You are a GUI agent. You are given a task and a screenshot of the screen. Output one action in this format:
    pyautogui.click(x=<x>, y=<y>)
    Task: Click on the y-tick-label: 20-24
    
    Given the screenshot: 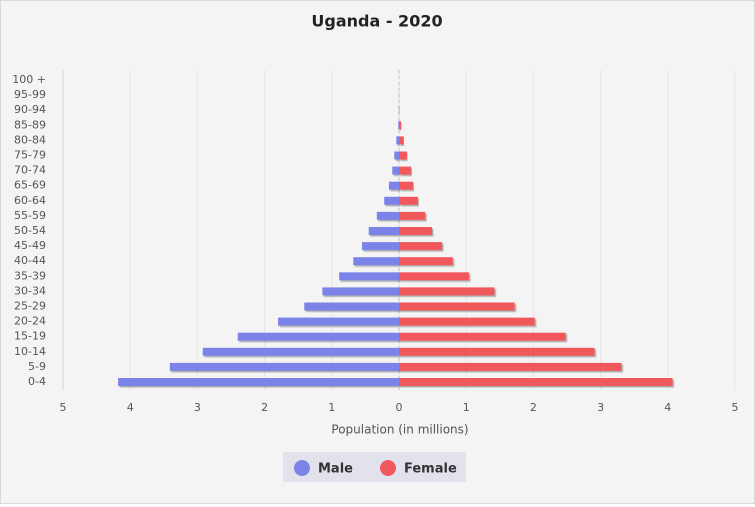 What is the action you would take?
    pyautogui.click(x=30, y=321)
    